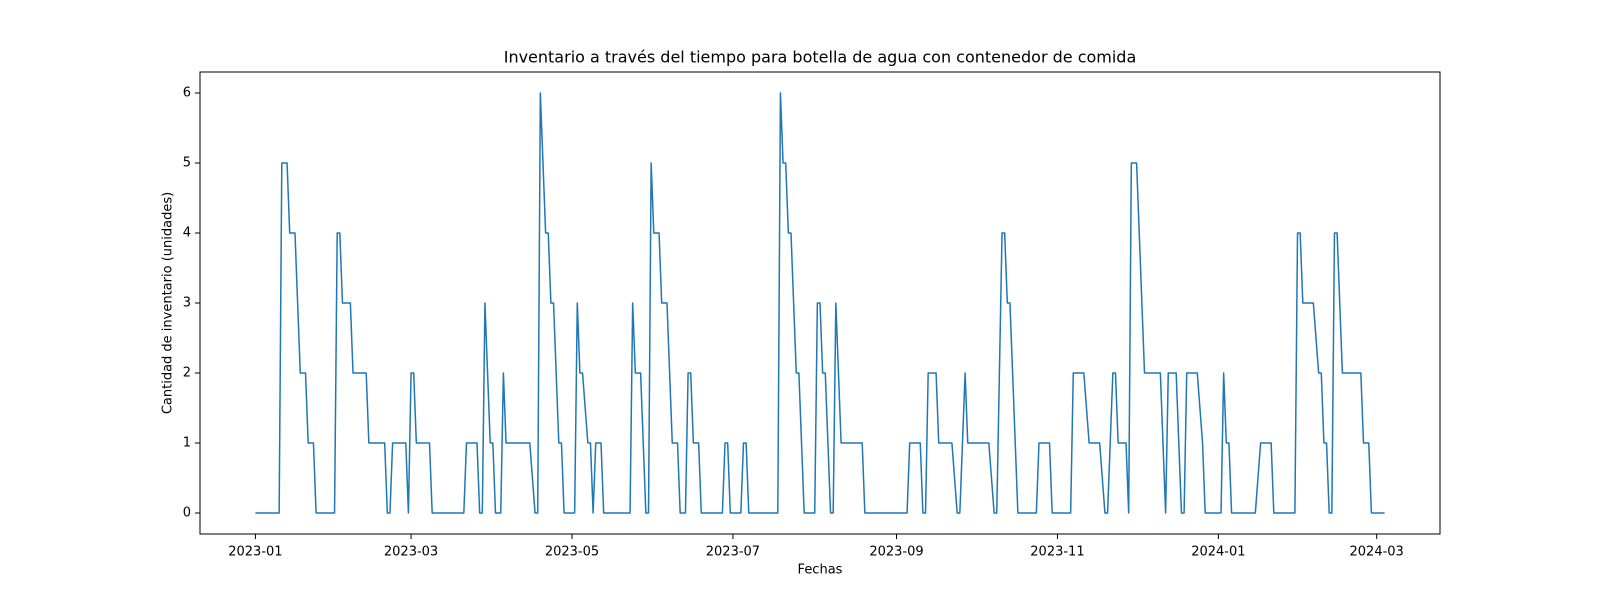 This screenshot has height=600, width=1600. What do you see at coordinates (1057, 552) in the screenshot?
I see `x-tick-label: 2023-11` at bounding box center [1057, 552].